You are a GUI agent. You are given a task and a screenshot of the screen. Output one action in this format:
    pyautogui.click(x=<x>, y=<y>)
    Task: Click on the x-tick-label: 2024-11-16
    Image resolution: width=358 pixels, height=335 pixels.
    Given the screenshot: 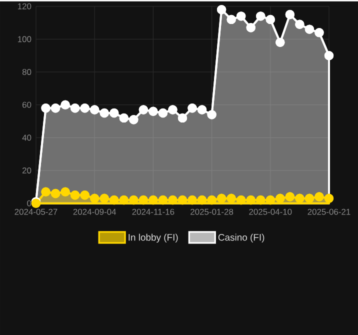 What is the action you would take?
    pyautogui.click(x=153, y=211)
    